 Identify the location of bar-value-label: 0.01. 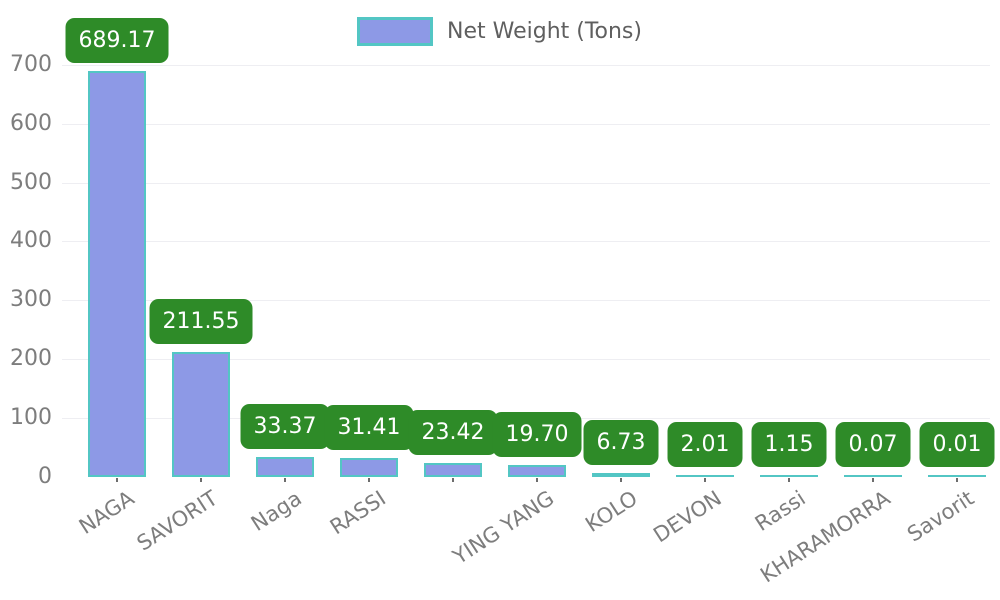
(957, 444).